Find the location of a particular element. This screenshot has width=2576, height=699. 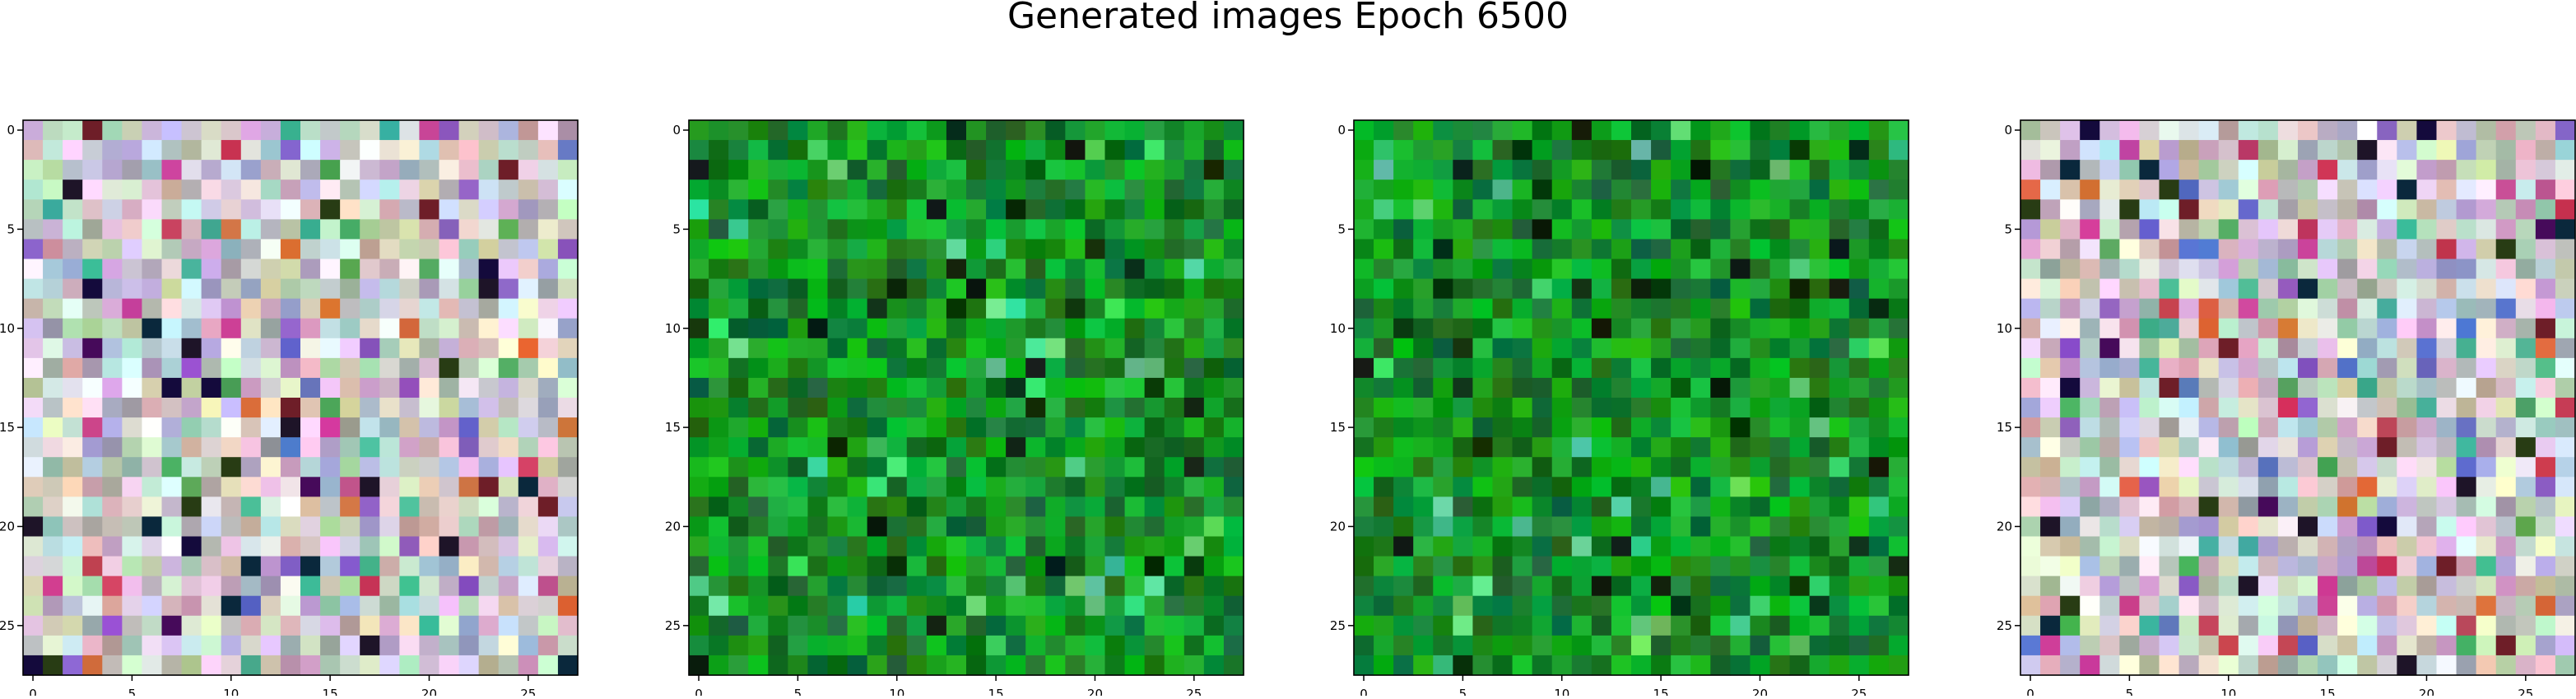

y-tick-label: 0 is located at coordinates (11, 130).